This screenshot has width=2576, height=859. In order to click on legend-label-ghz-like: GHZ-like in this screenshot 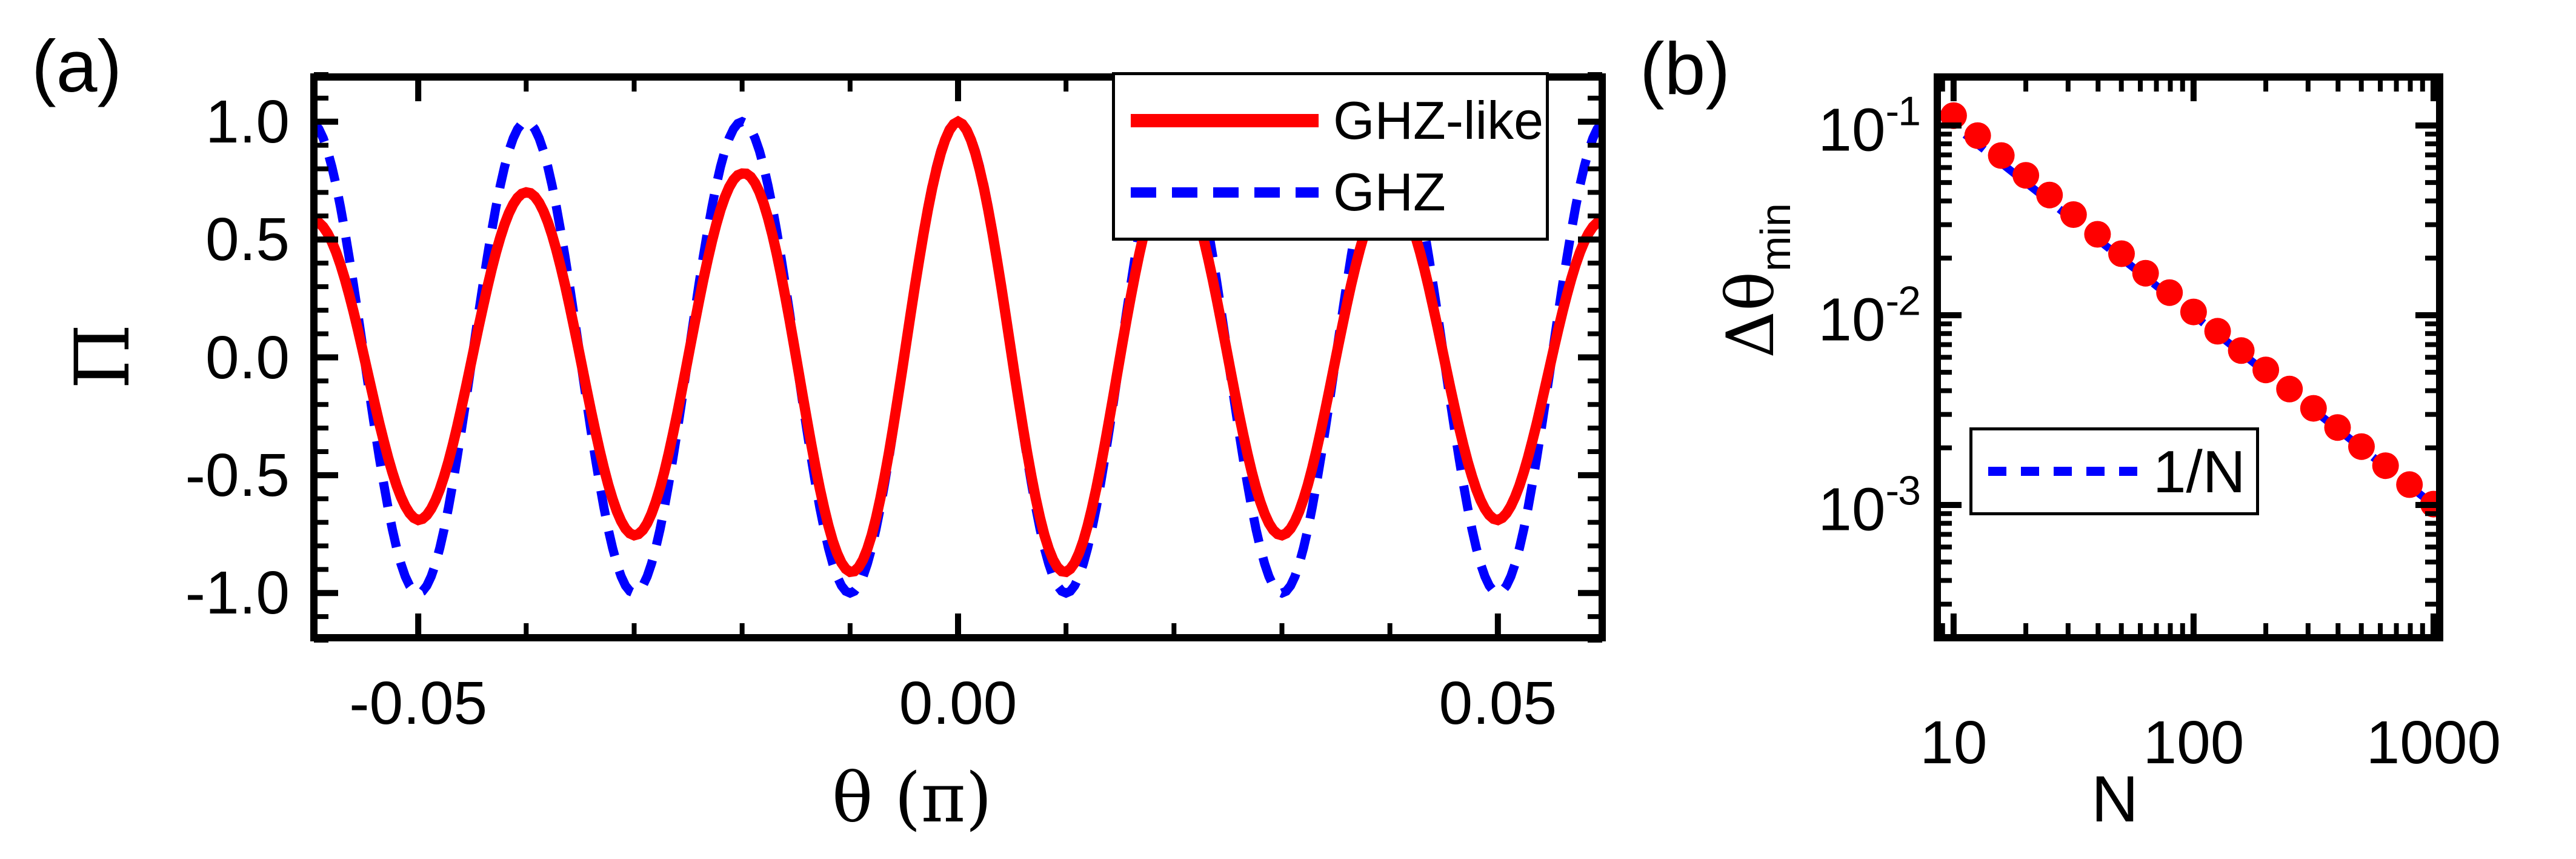, I will do `click(1438, 120)`.